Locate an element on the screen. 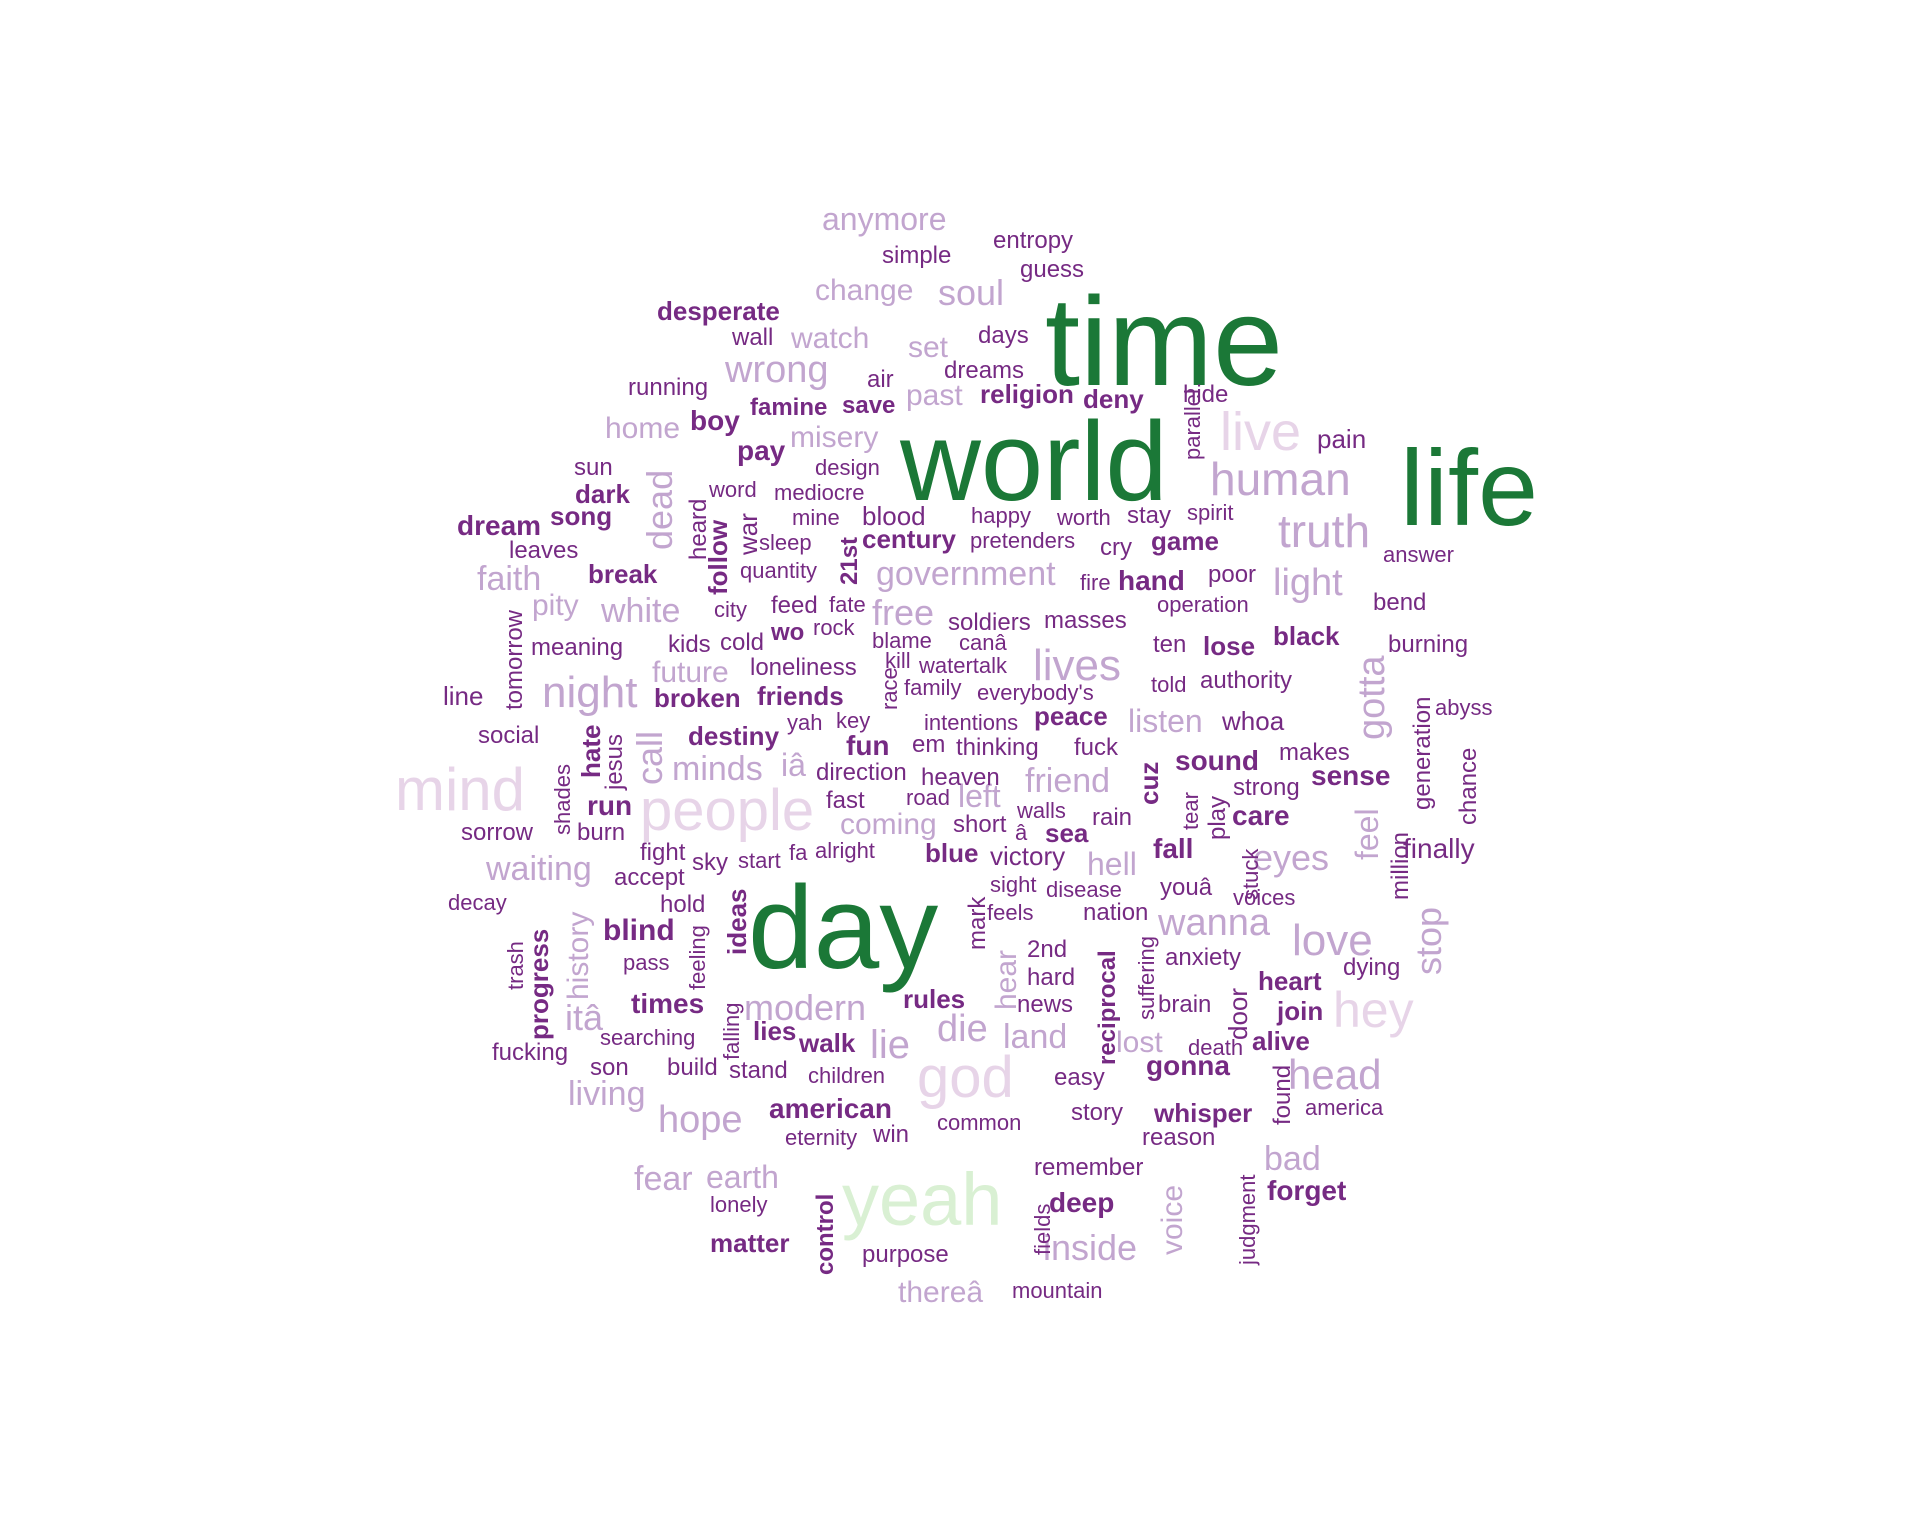 The height and width of the screenshot is (1536, 1920). word-generation: generation is located at coordinates (1422, 753).